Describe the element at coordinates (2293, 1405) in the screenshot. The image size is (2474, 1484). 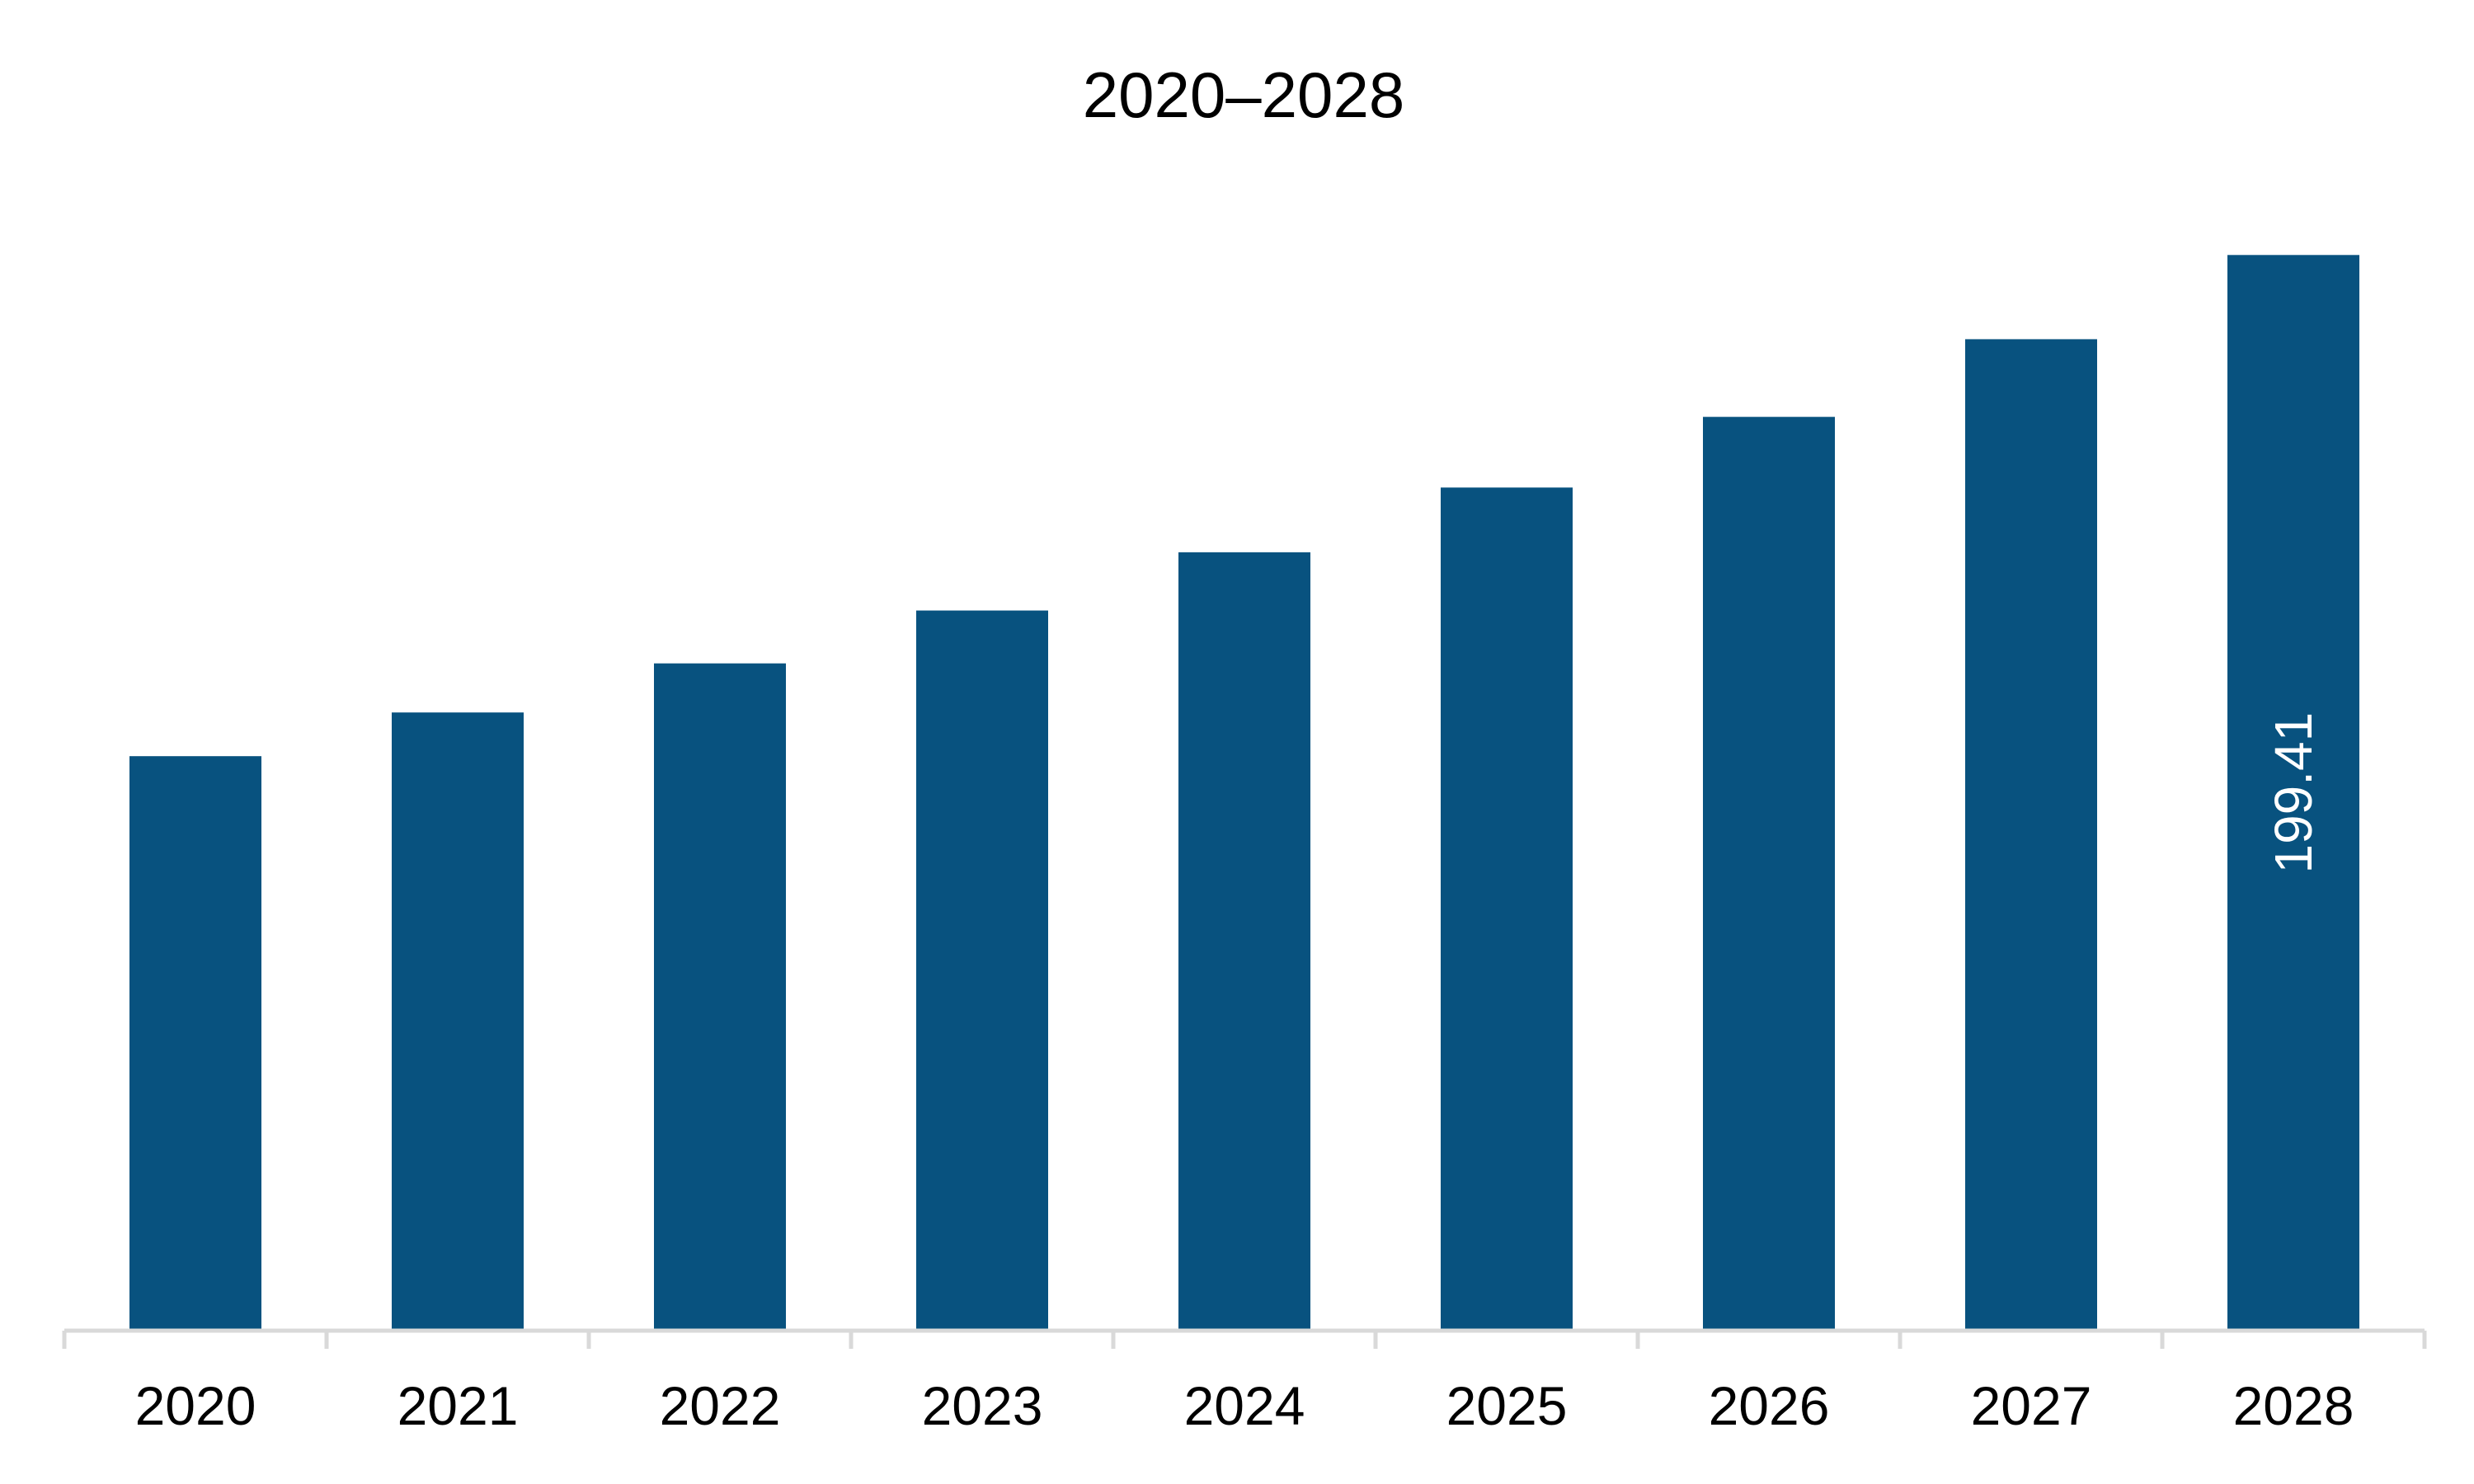
I see `x-tick-label-2028: 2028` at that location.